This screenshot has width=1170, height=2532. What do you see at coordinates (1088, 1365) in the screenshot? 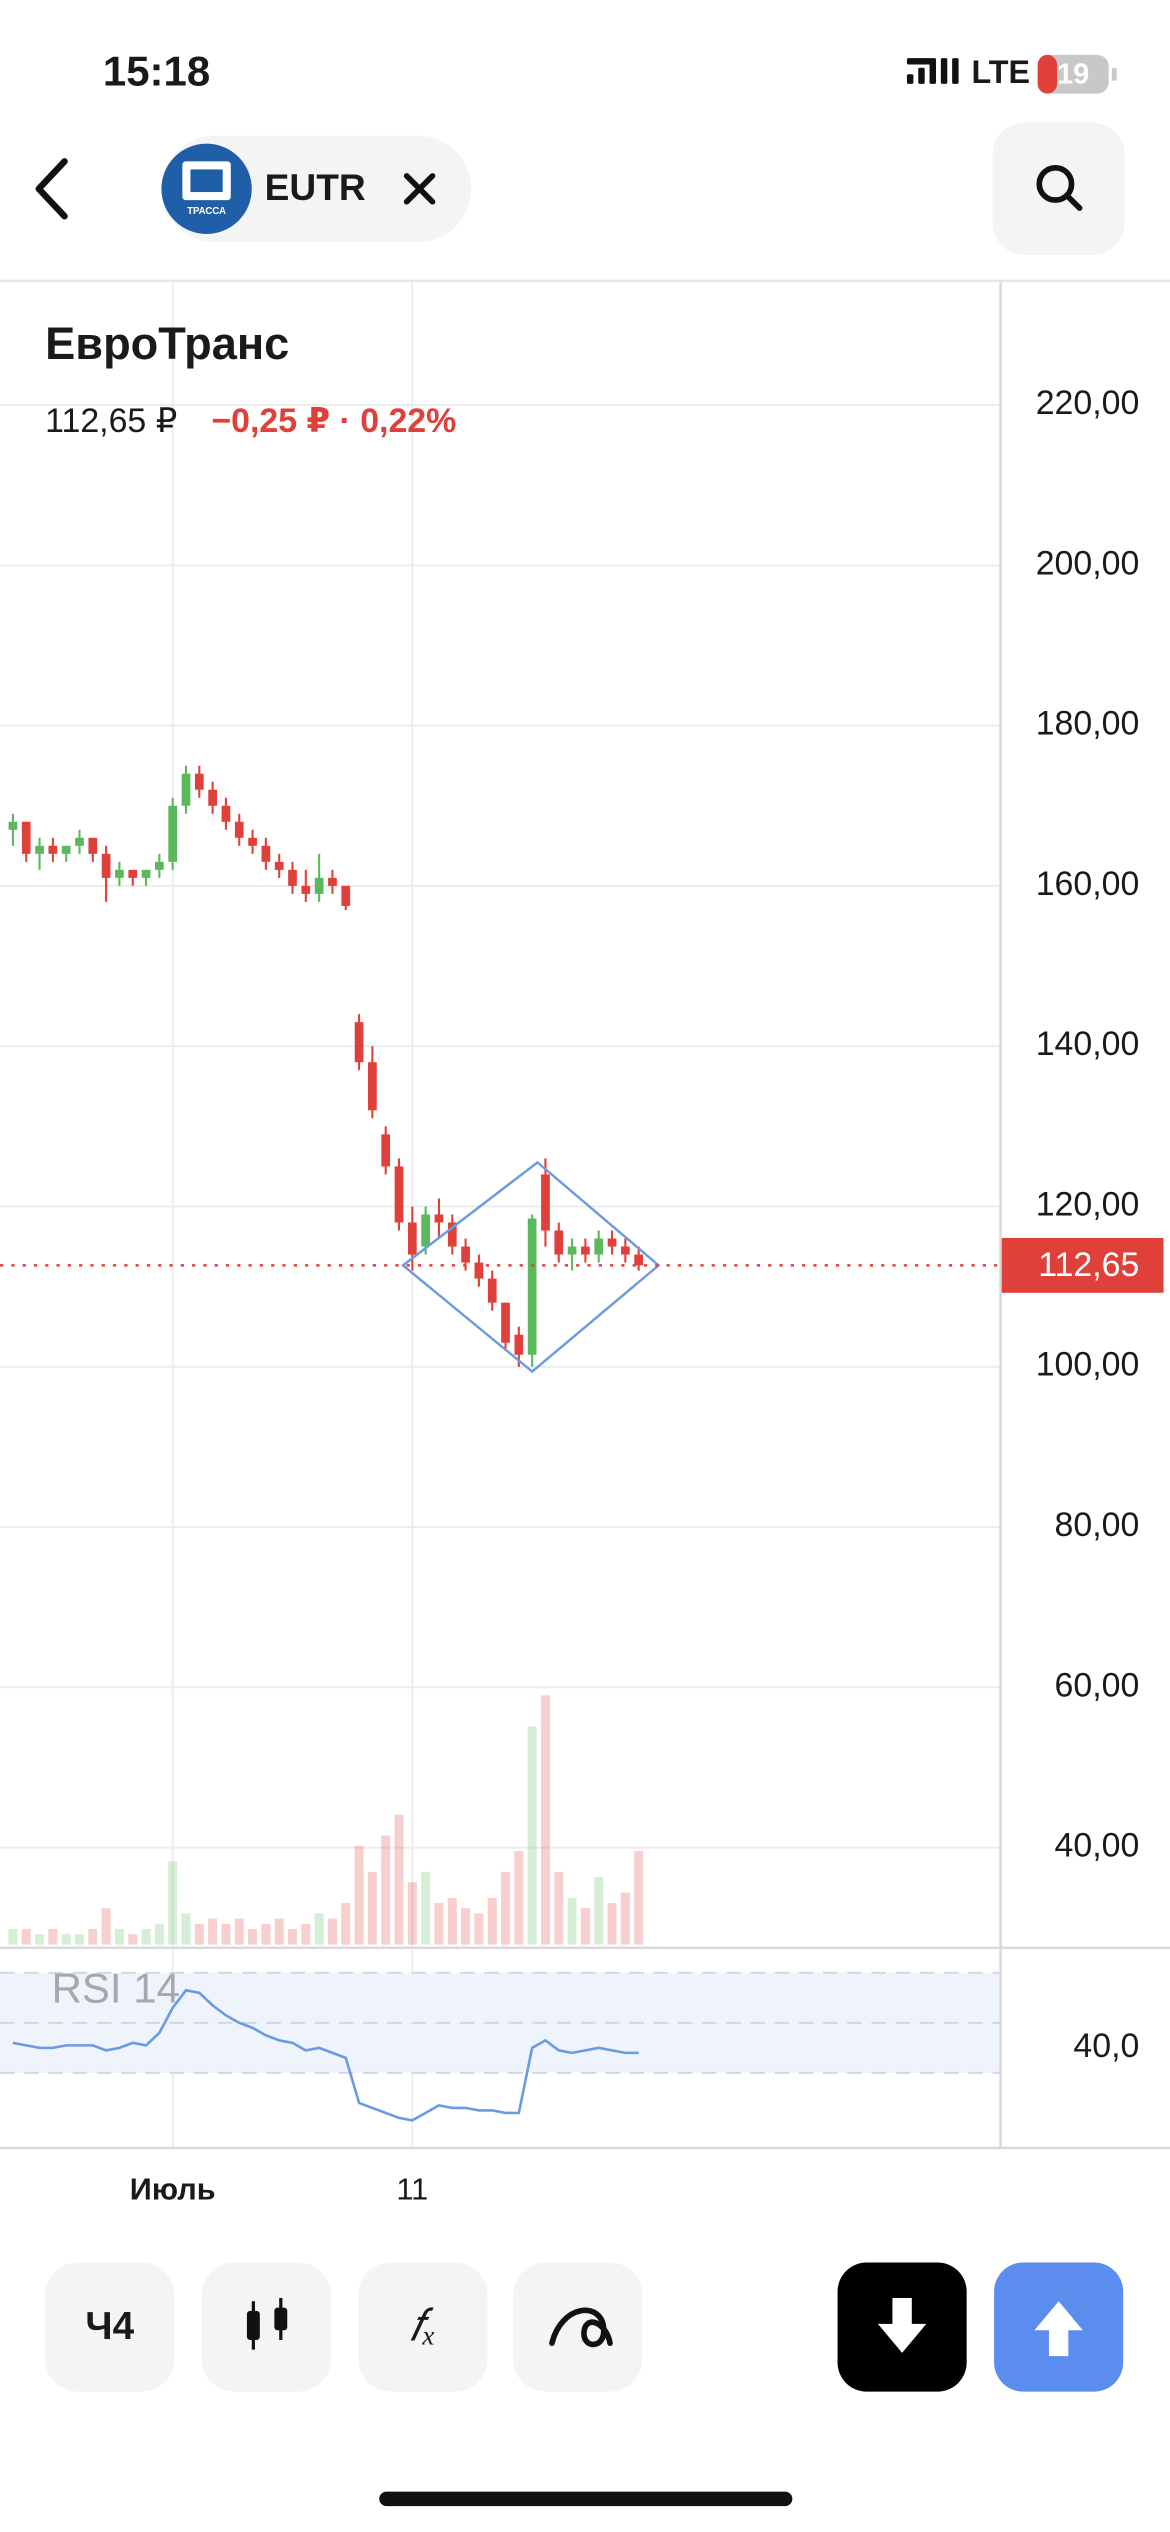
I see `y-tick-label: 100,00` at bounding box center [1088, 1365].